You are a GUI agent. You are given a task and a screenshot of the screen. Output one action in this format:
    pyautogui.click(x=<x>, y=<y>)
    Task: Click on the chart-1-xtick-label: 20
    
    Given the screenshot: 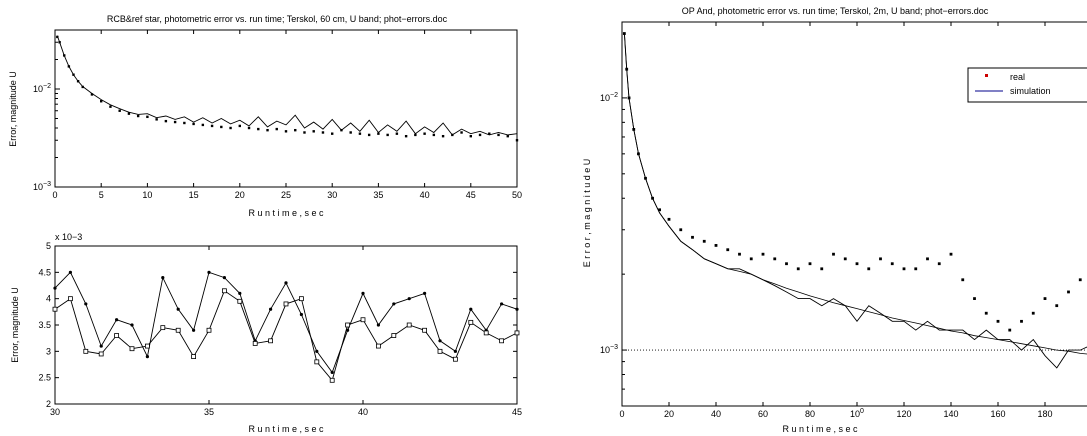 What is the action you would take?
    pyautogui.click(x=240, y=195)
    